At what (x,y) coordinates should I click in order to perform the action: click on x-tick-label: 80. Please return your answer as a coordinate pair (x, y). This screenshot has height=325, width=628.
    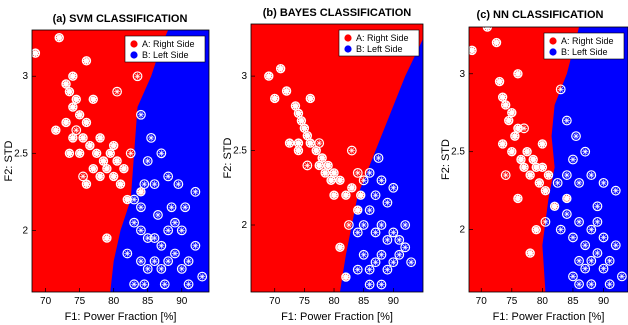
    Looking at the image, I should click on (114, 301).